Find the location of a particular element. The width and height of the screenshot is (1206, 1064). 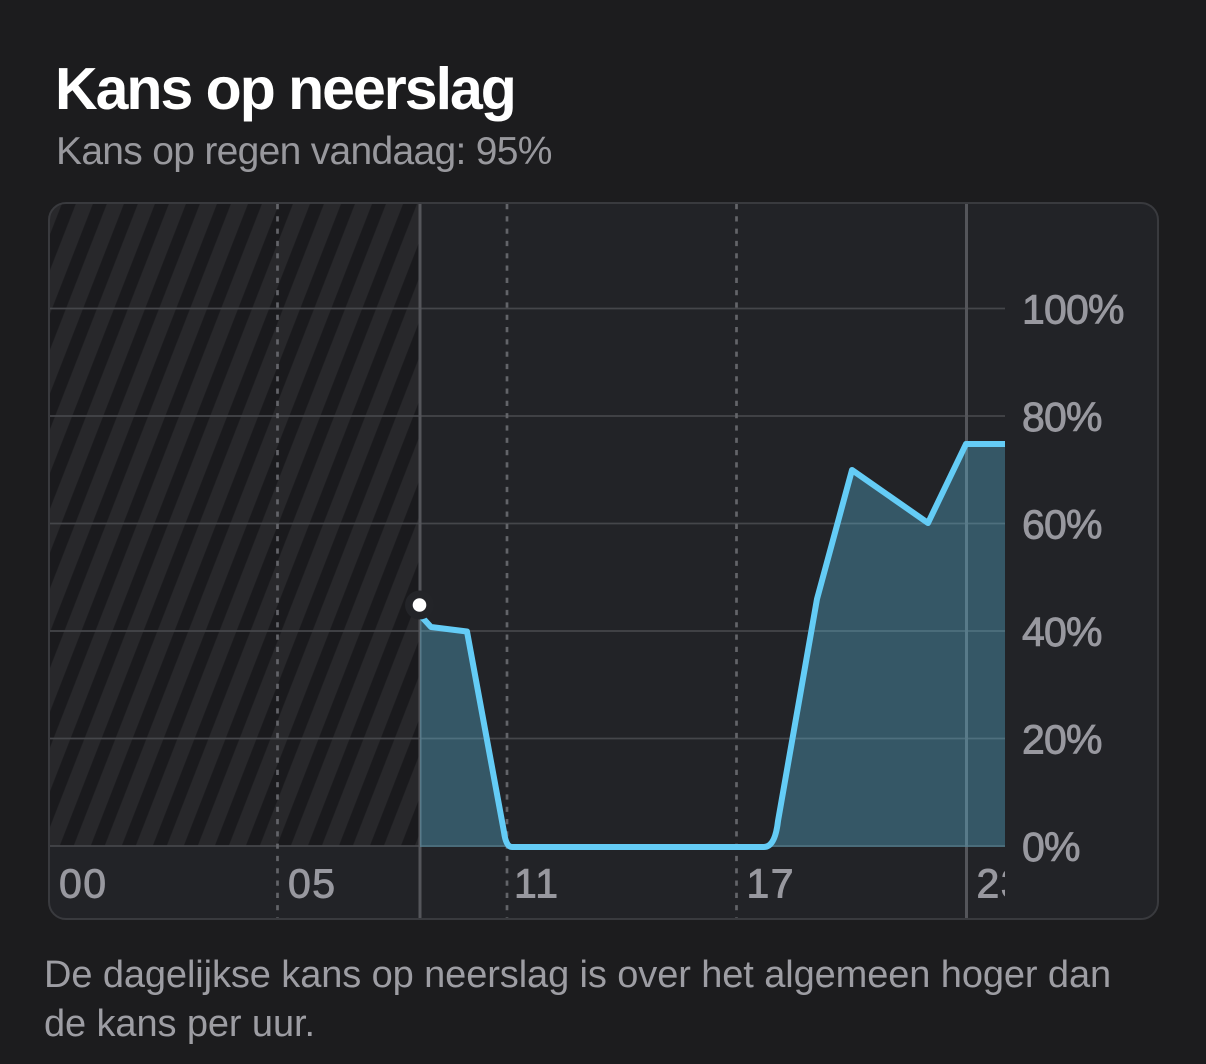

svg-text: 23 is located at coordinates (1001, 884).